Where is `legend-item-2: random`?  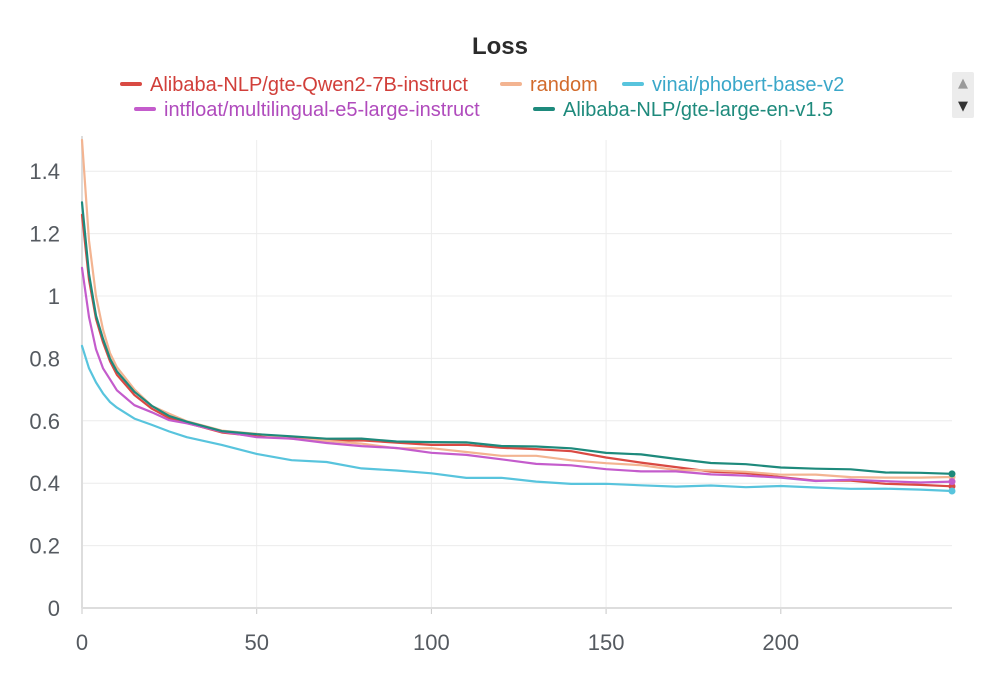 legend-item-2: random is located at coordinates (549, 85).